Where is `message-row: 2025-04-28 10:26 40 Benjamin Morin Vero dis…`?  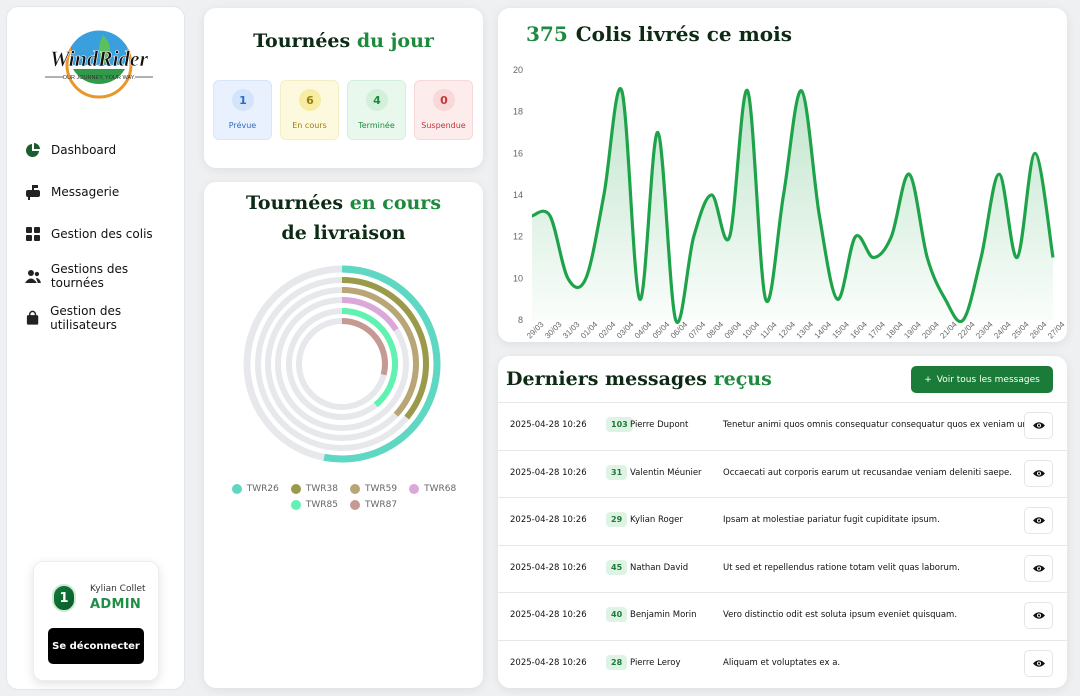
message-row: 2025-04-28 10:26 40 Benjamin Morin Vero dis… is located at coordinates (782, 616).